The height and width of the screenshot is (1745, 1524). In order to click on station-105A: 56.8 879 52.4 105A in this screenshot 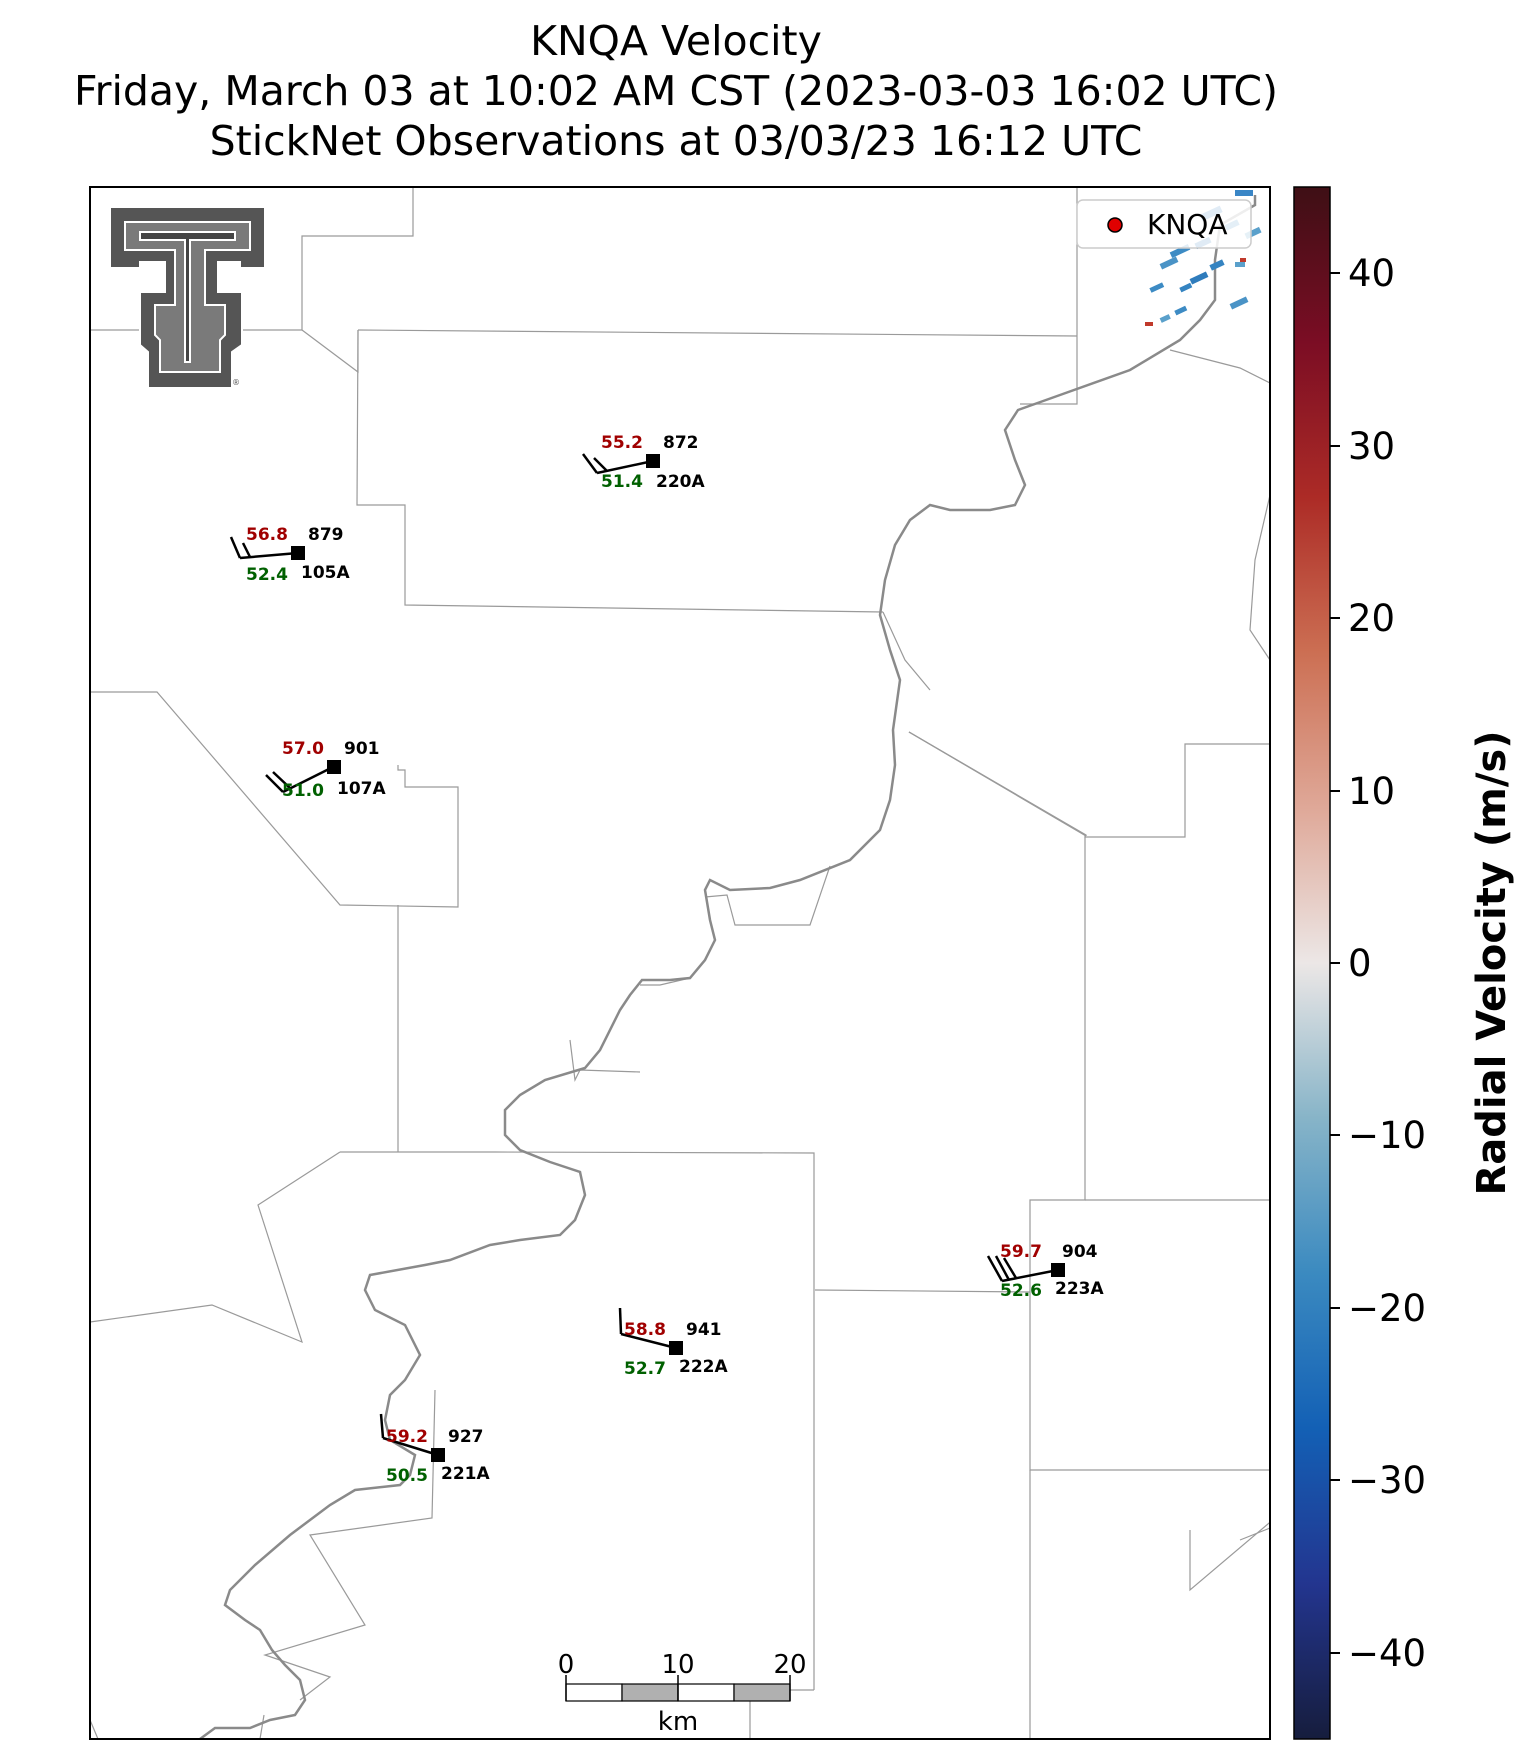, I will do `click(289, 555)`.